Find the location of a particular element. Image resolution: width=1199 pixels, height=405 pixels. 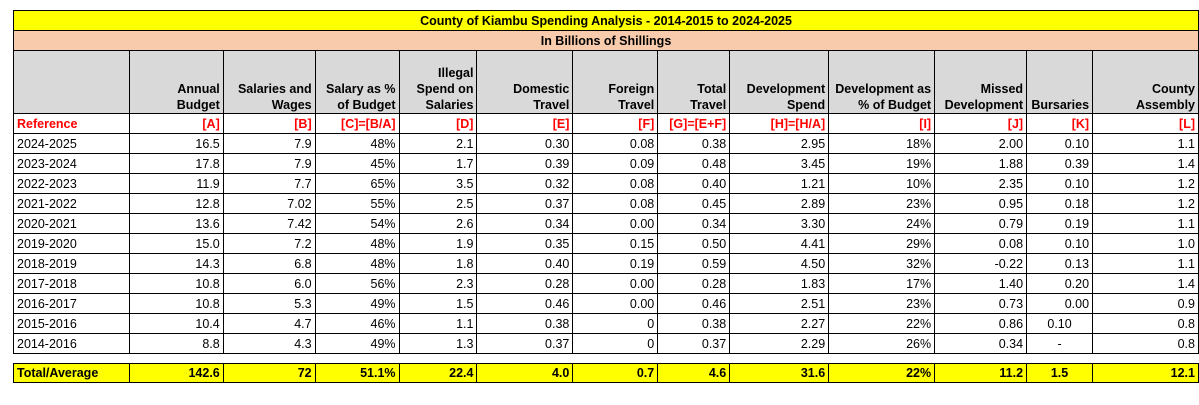

table-cell: 22% is located at coordinates (882, 323).